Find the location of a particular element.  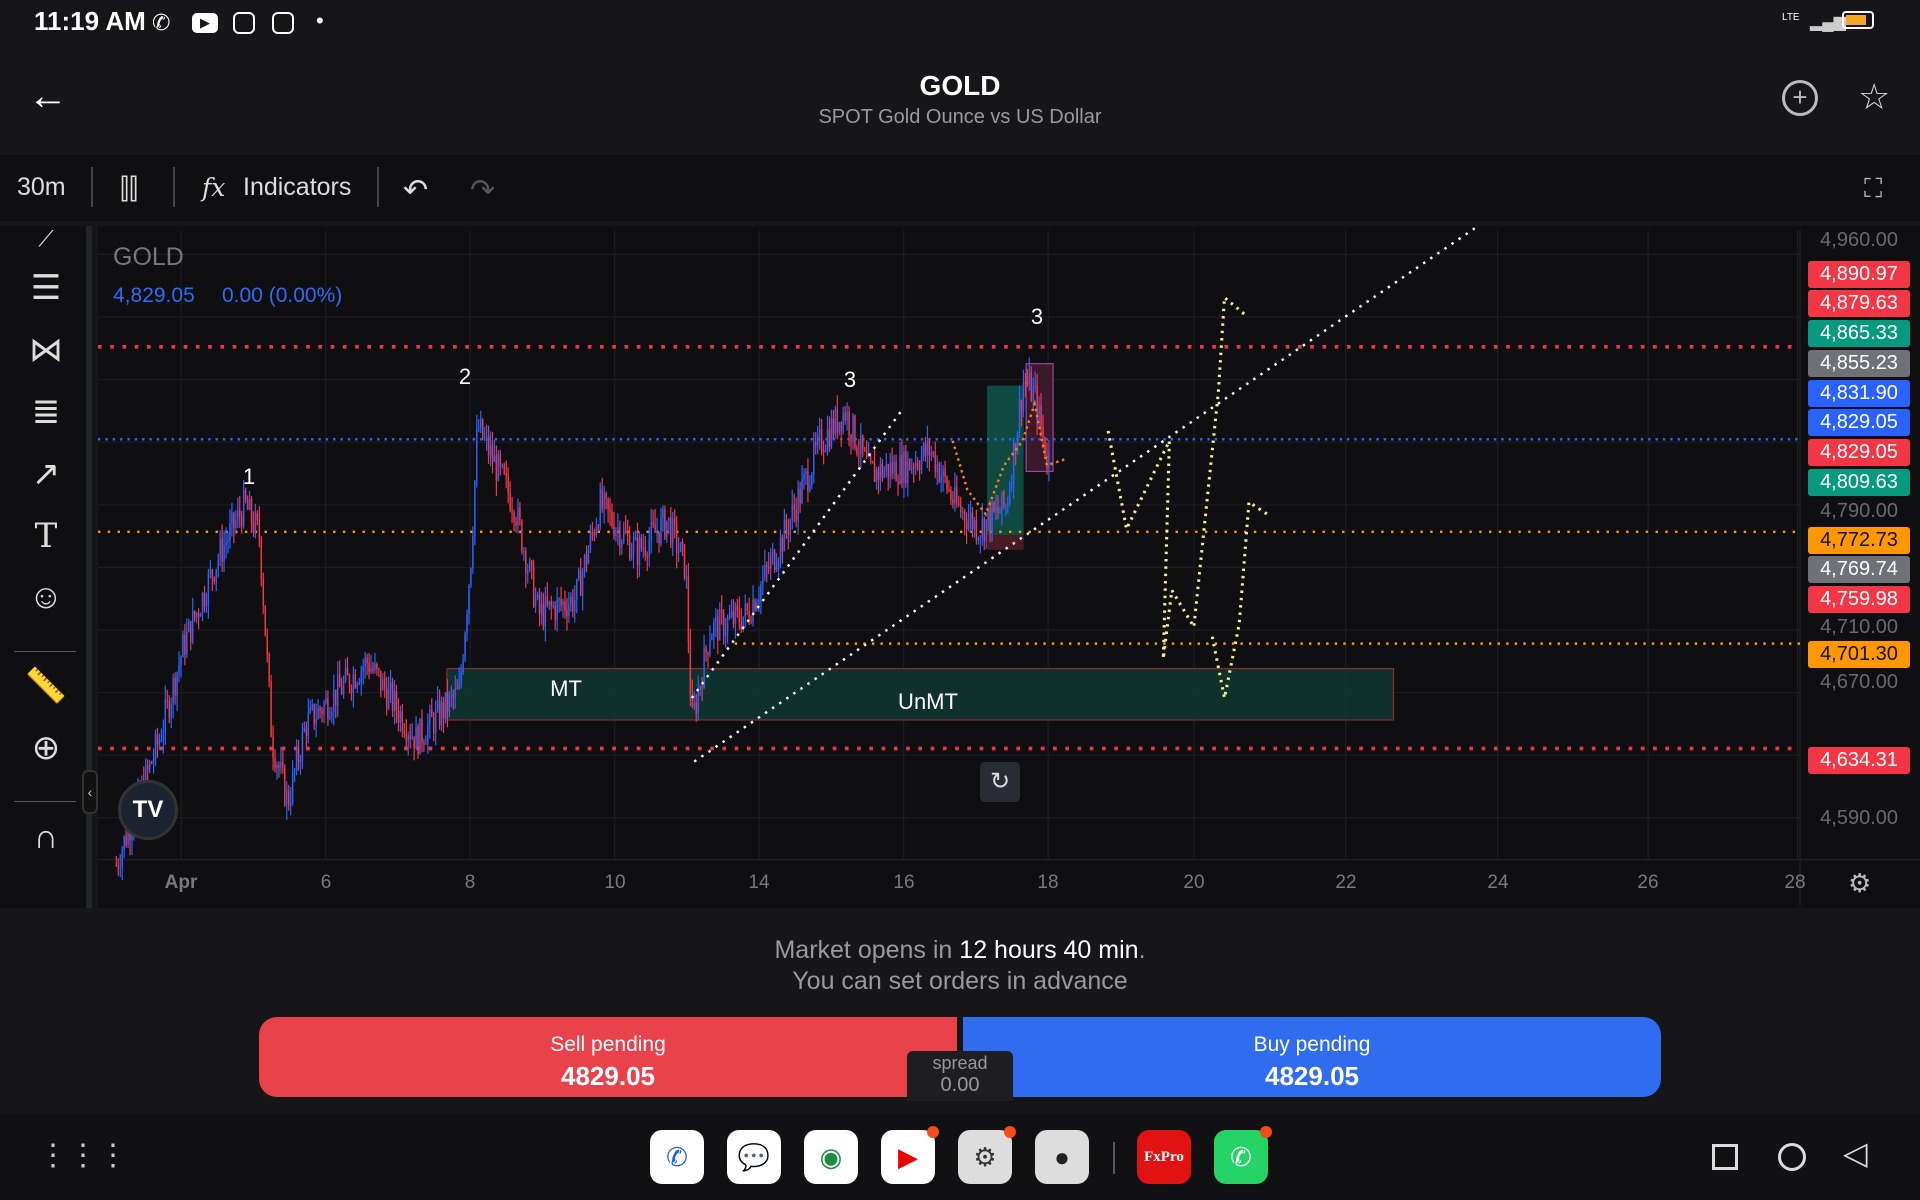

star-icon: ☆ is located at coordinates (1874, 96).